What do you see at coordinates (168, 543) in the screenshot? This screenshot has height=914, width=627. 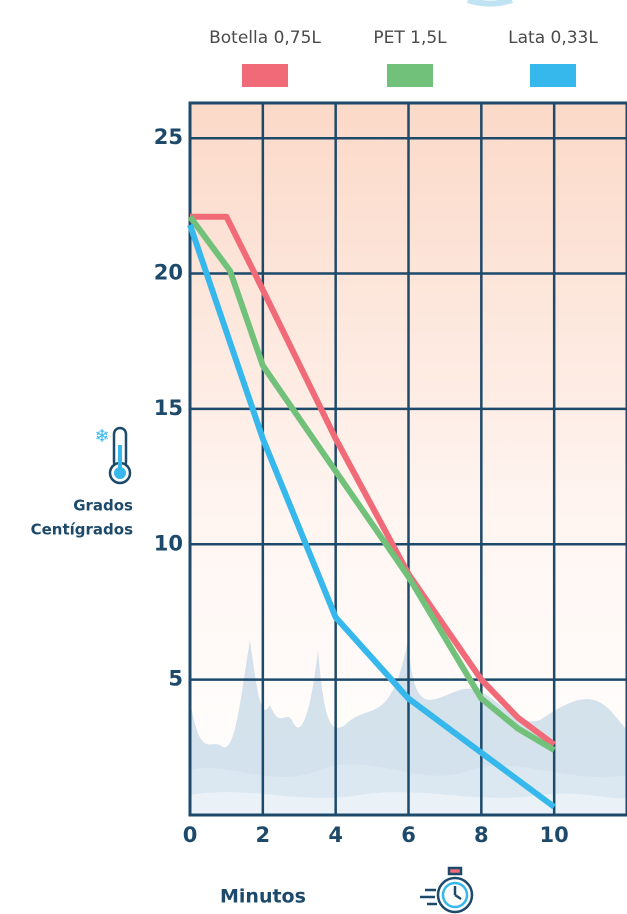 I see `y-tick-label: 10` at bounding box center [168, 543].